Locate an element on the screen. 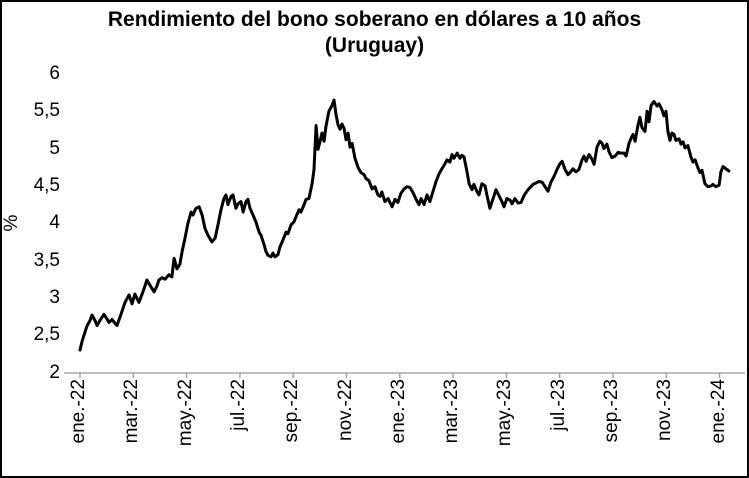  x-axis-tick-label: nov.-22 is located at coordinates (345, 410).